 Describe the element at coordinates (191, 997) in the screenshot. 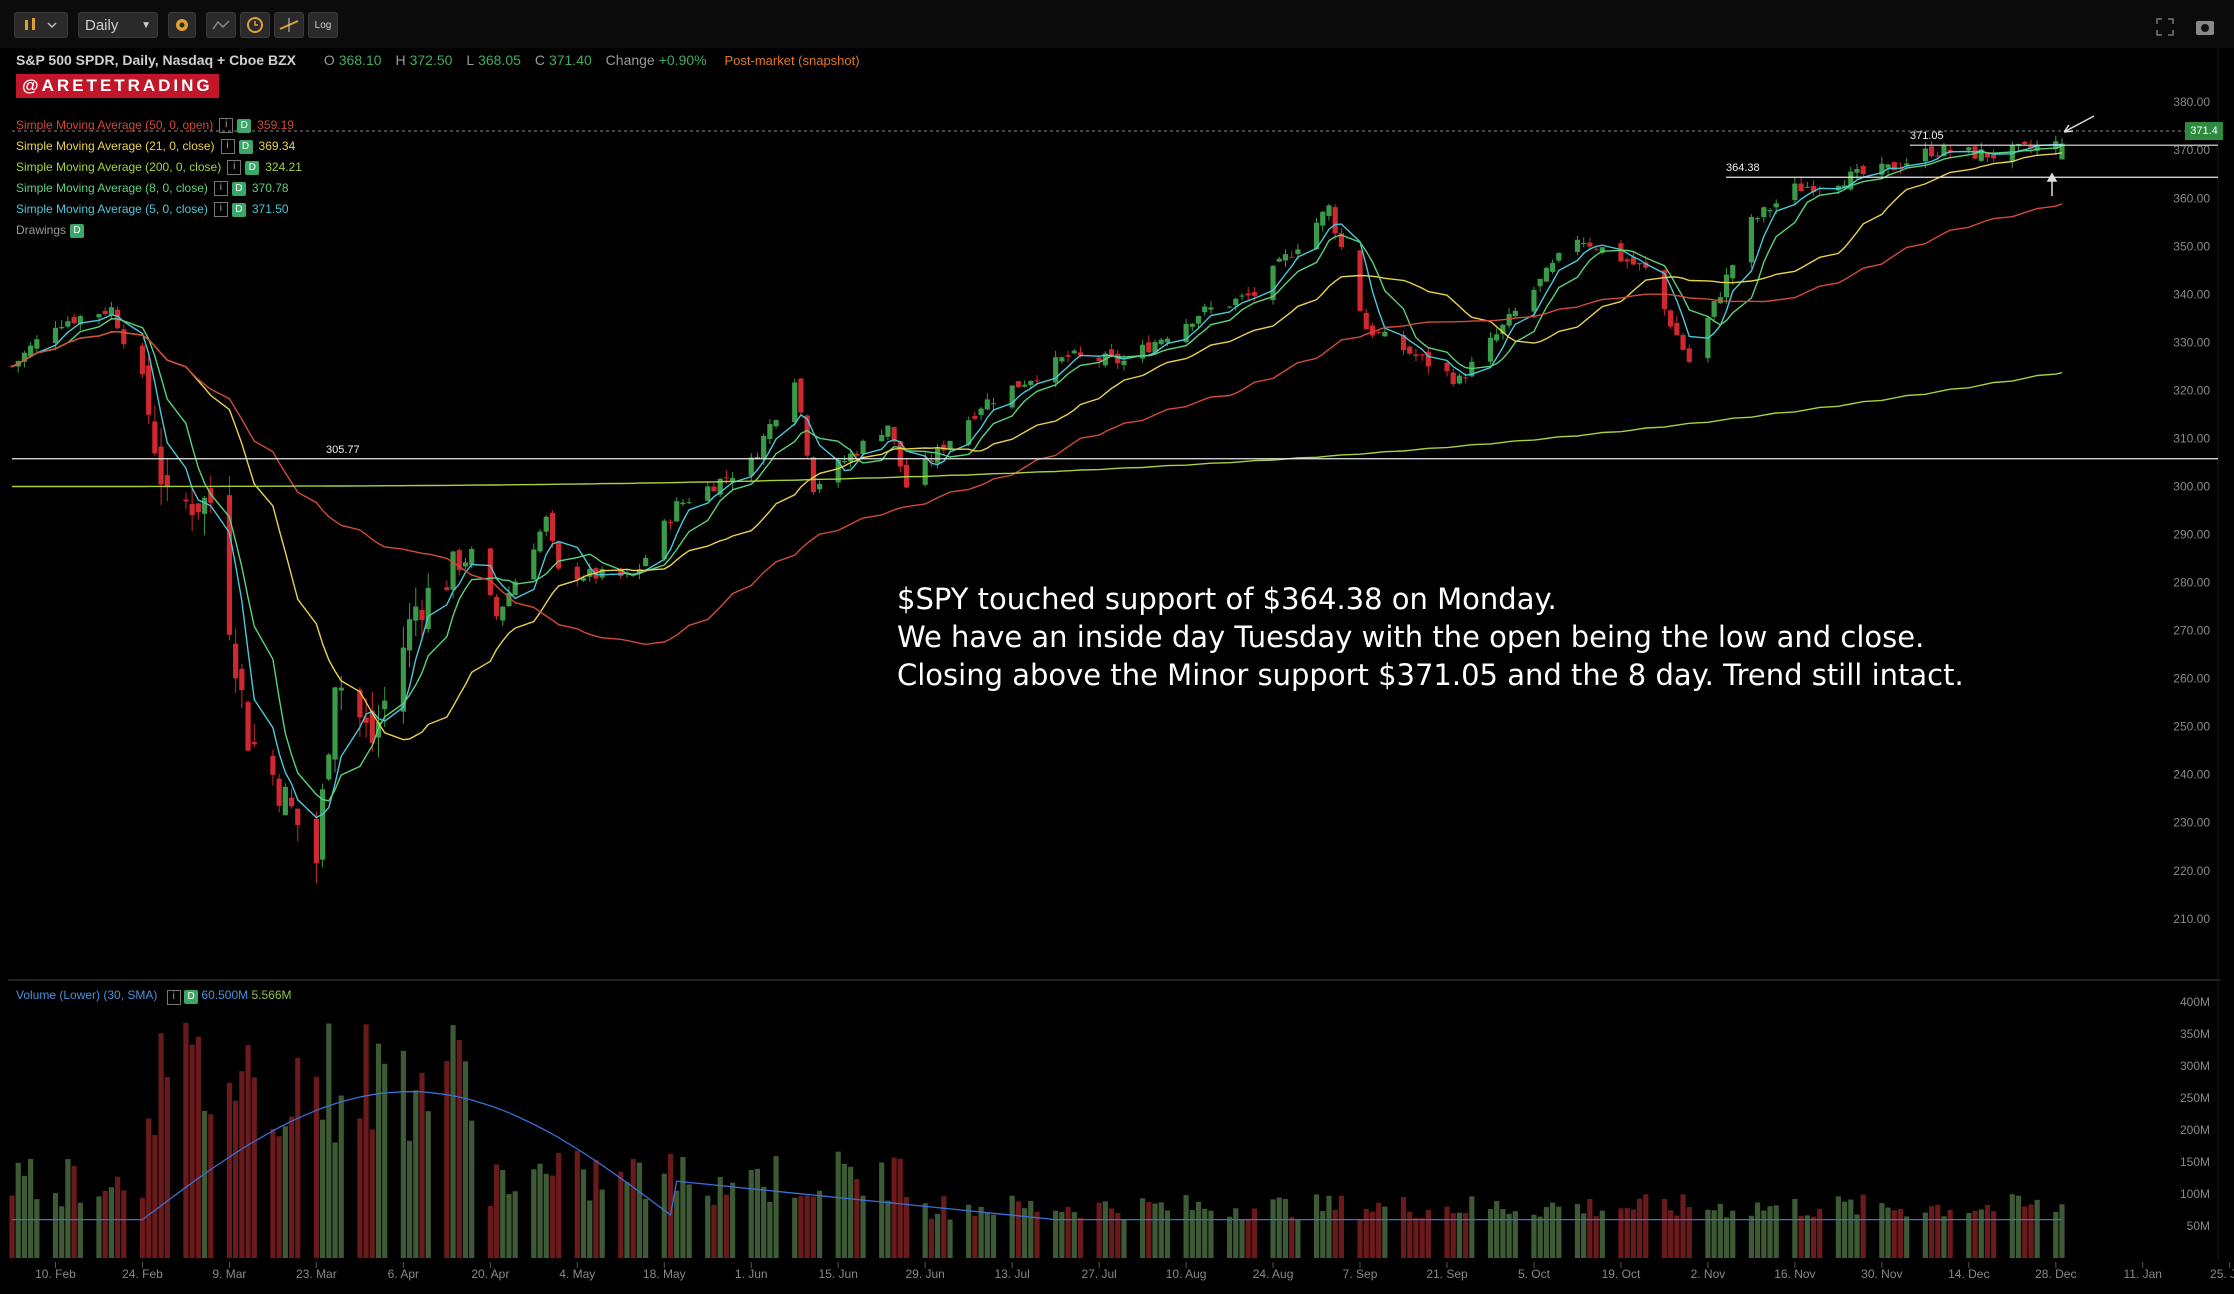

I see `volume-d-badge: D` at that location.